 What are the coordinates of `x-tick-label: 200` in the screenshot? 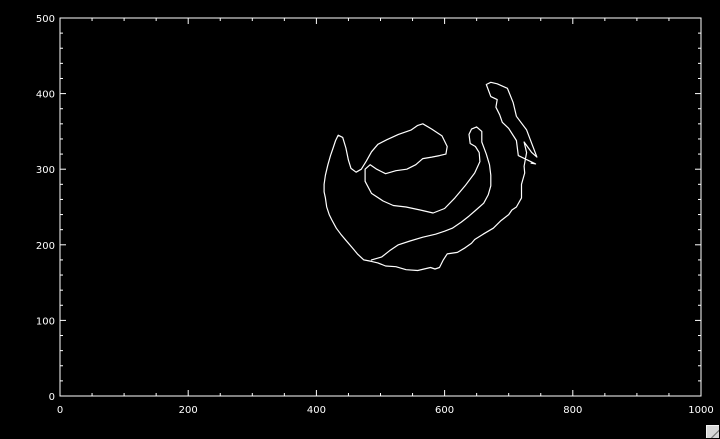 It's located at (188, 410).